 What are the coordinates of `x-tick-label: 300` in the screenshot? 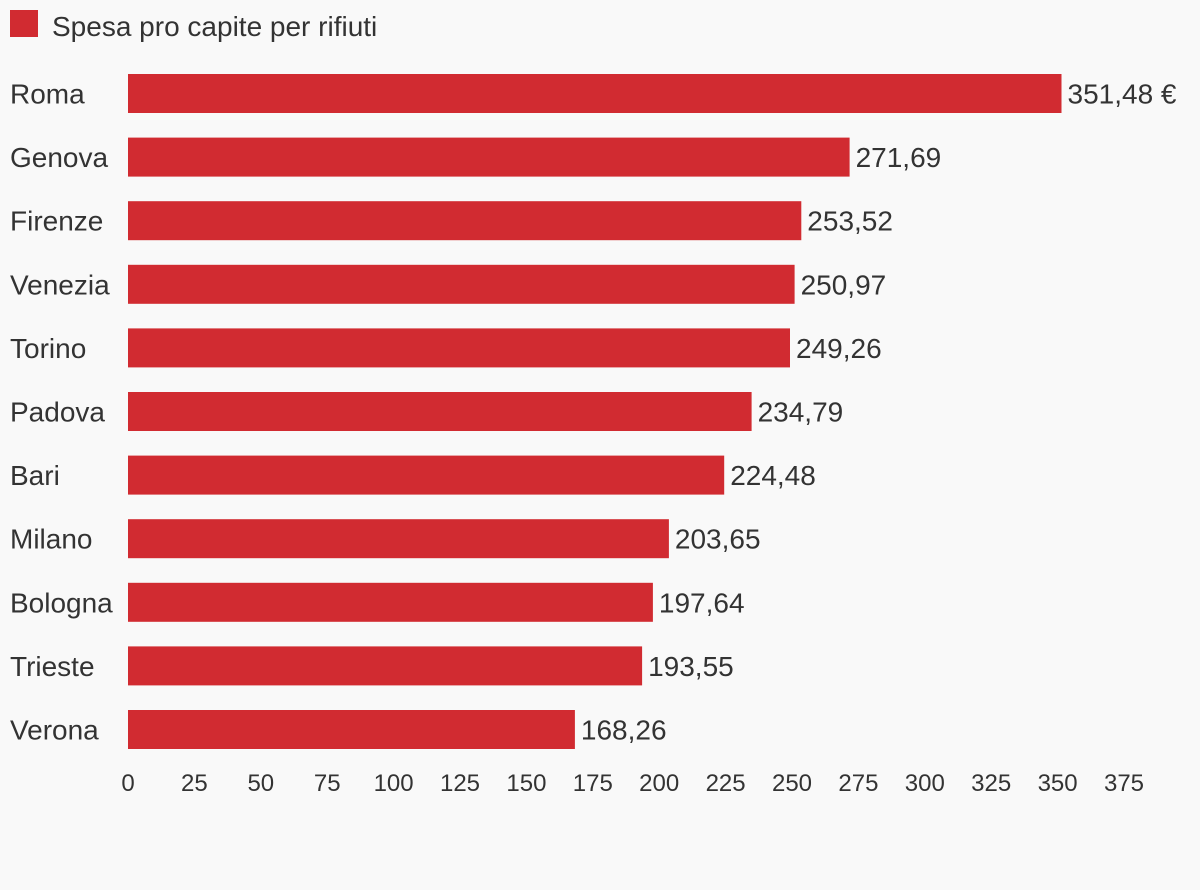 It's located at (925, 783).